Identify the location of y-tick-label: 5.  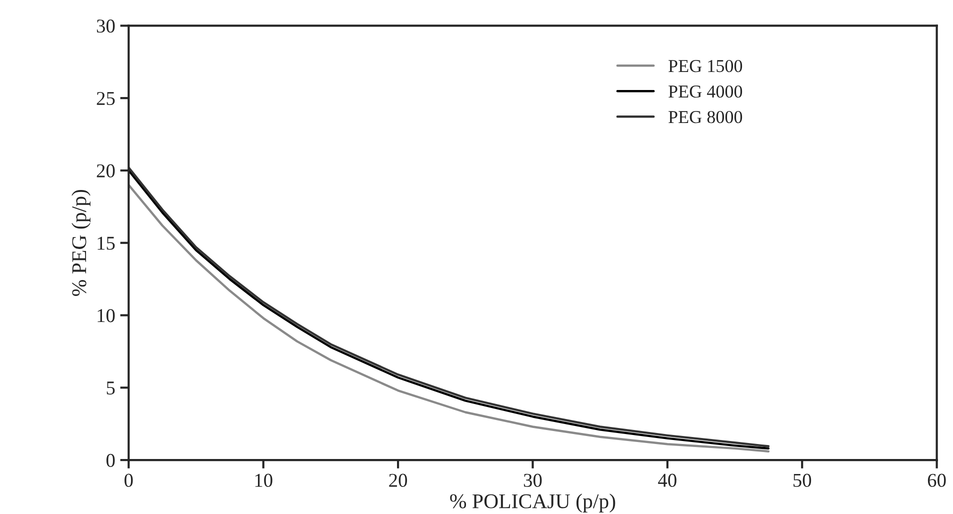
(110, 388).